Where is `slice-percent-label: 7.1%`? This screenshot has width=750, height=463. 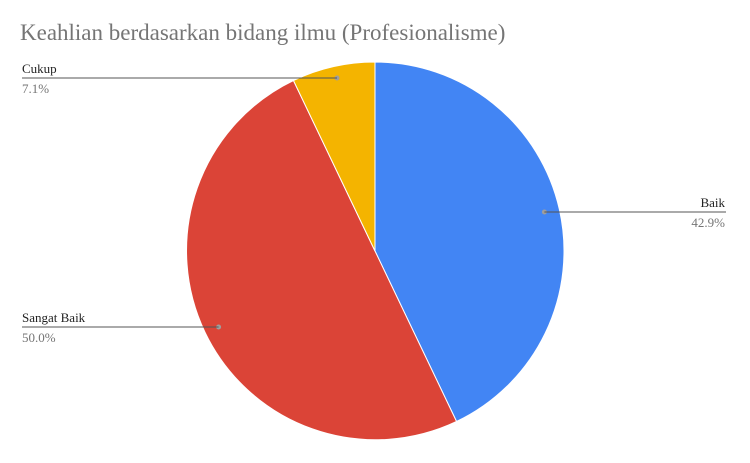
slice-percent-label: 7.1% is located at coordinates (35, 88).